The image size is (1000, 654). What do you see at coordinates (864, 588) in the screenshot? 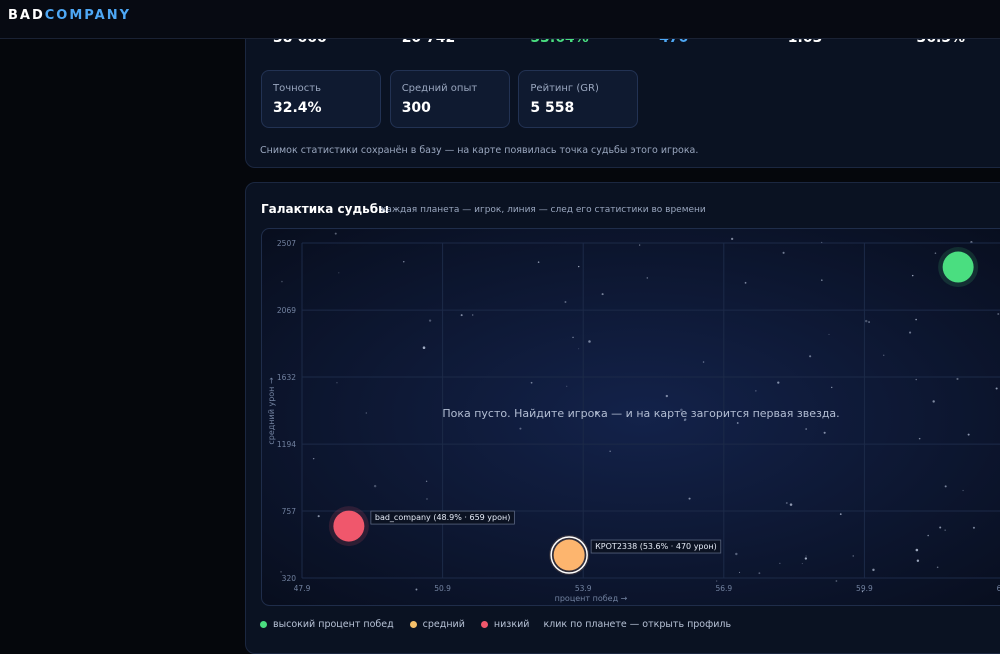
I see `x-tick-label: 59.9` at bounding box center [864, 588].